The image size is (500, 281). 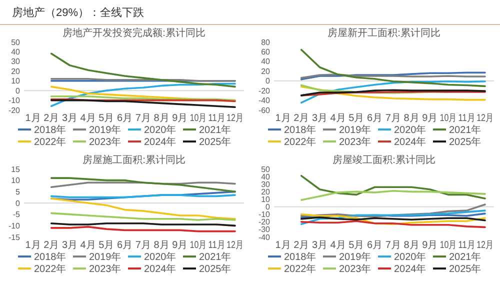 I want to click on chart-title: 房屋施工面积:累计同比, so click(x=134, y=160).